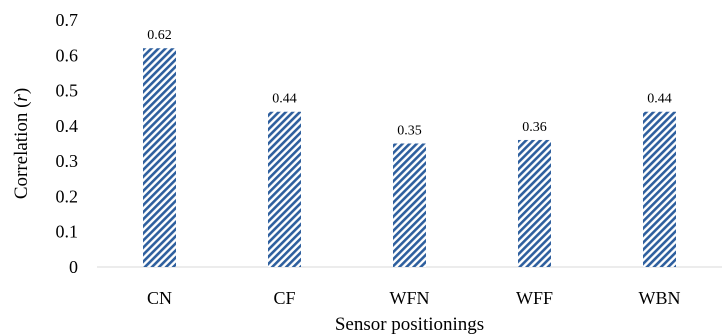  Describe the element at coordinates (67, 126) in the screenshot. I see `y-tick-label: 0.4` at that location.